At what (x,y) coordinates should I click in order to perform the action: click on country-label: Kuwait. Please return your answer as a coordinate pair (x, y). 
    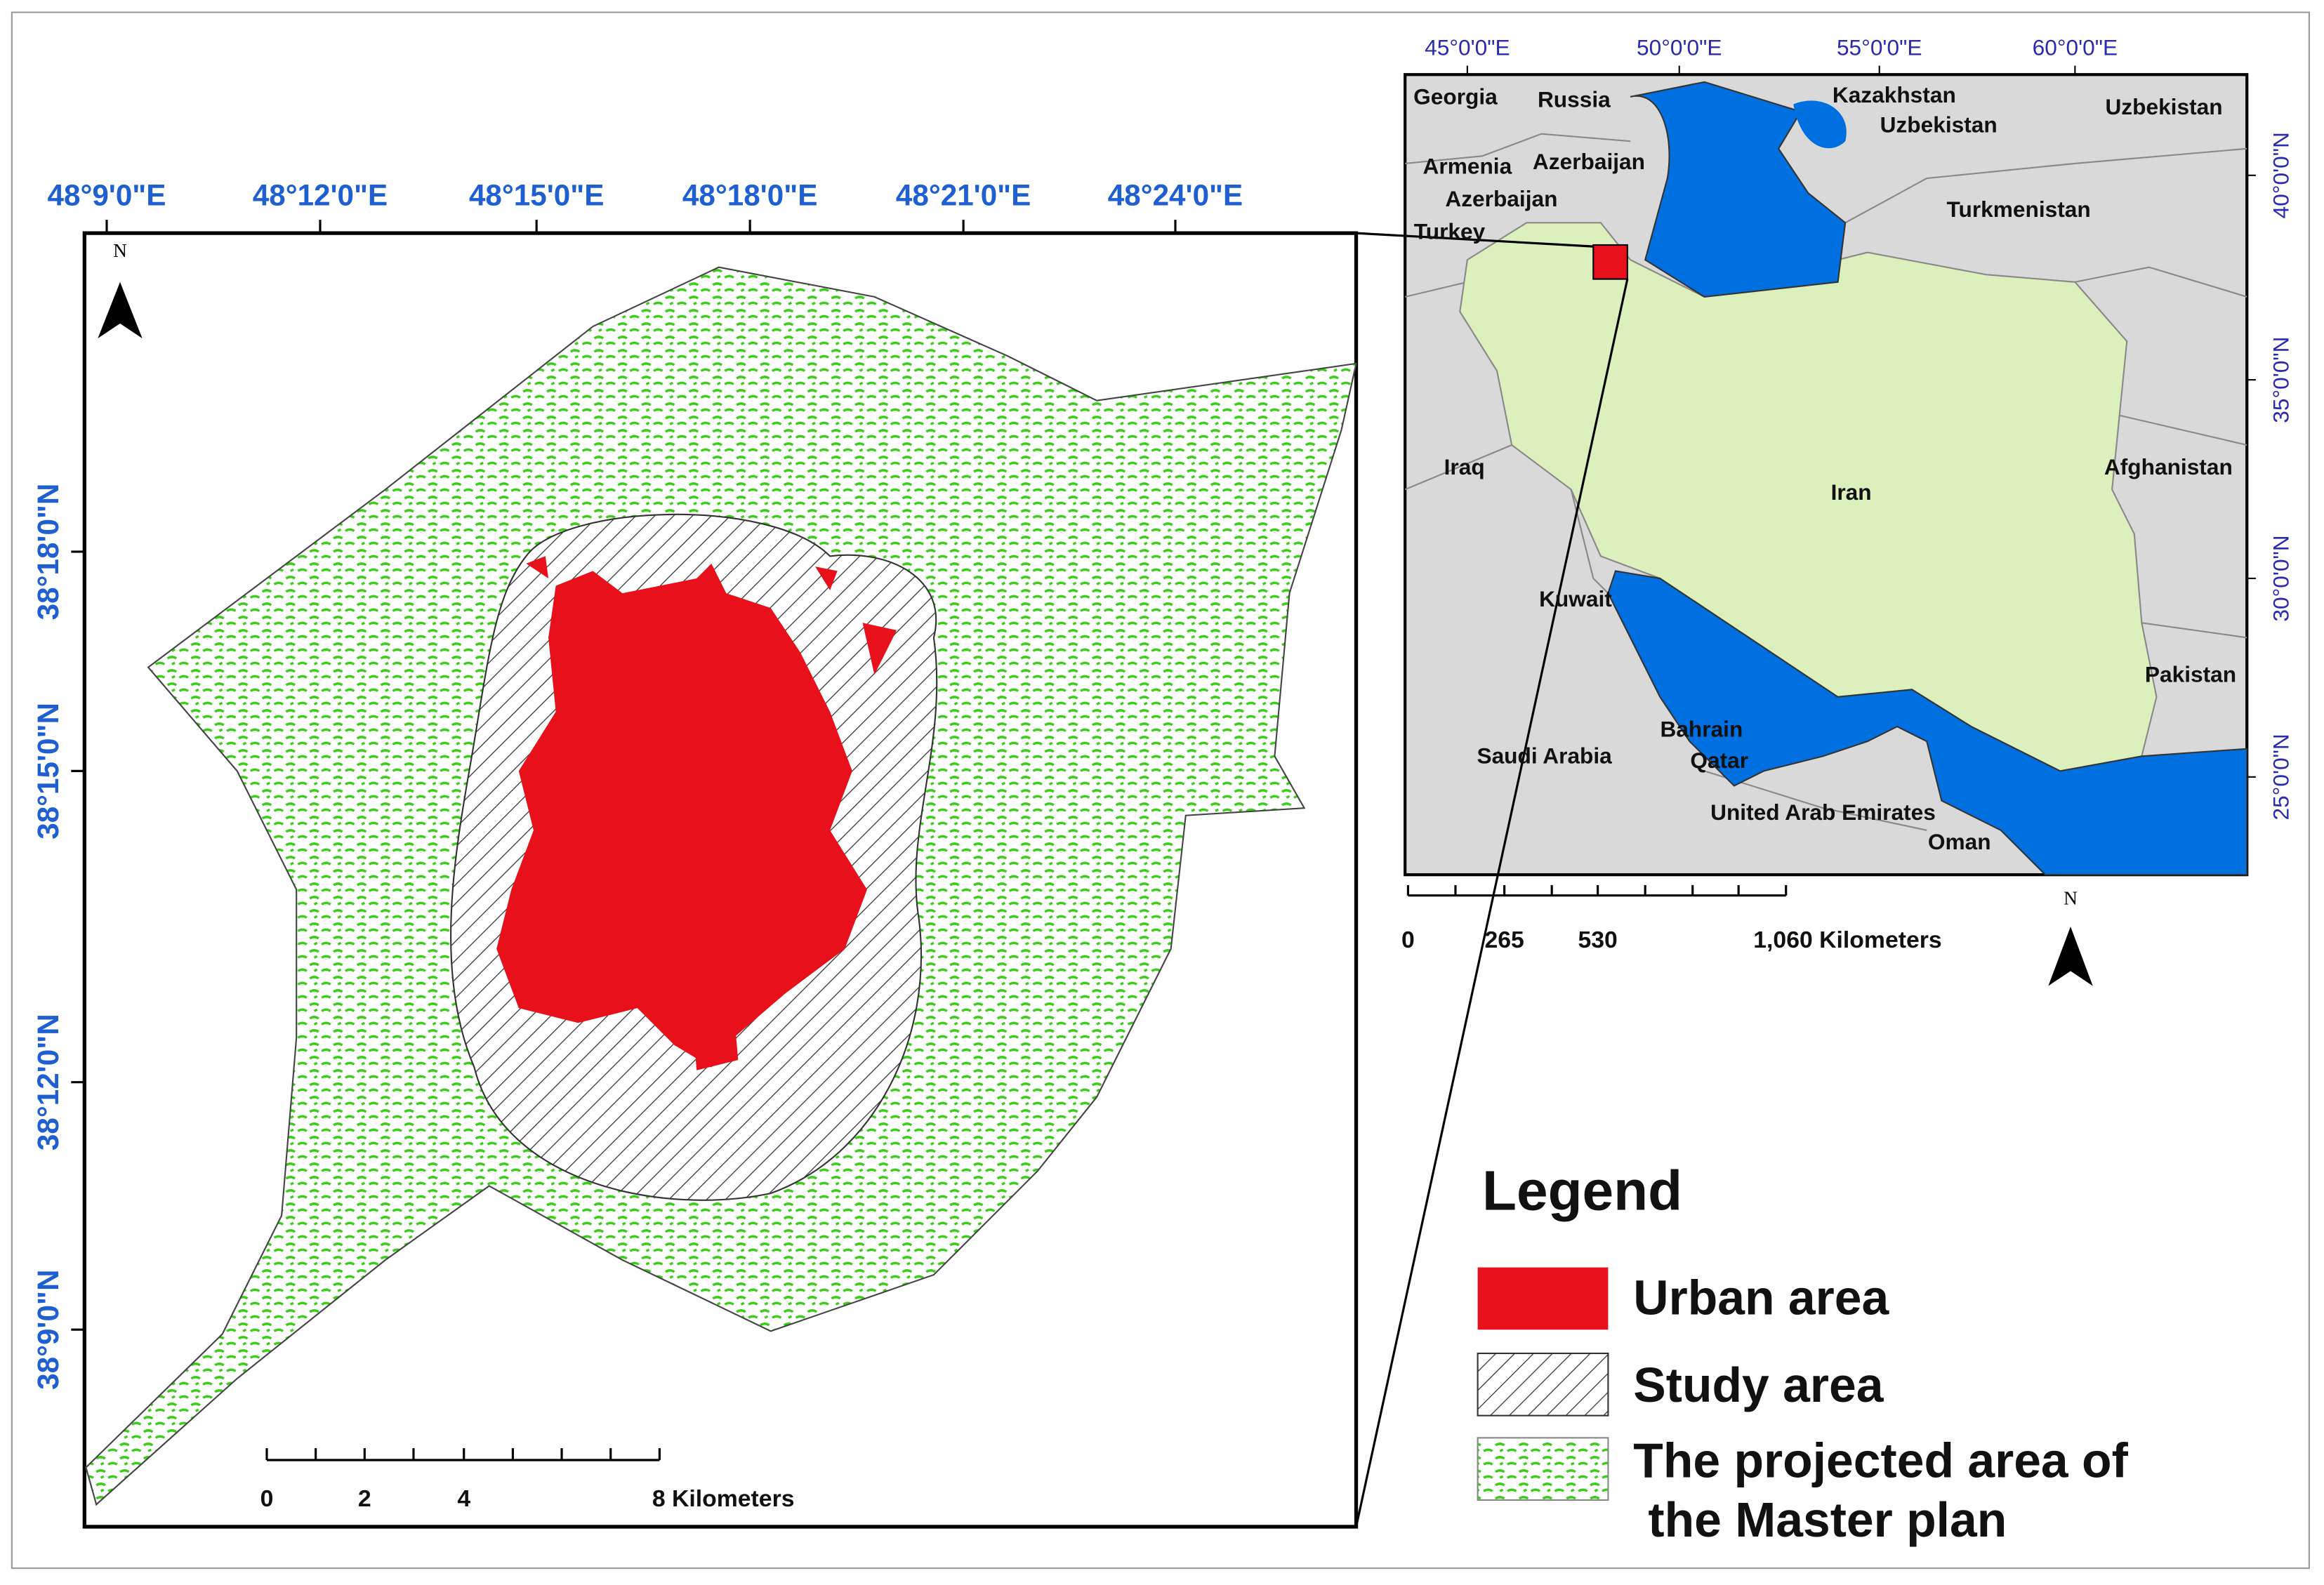
    Looking at the image, I should click on (1575, 598).